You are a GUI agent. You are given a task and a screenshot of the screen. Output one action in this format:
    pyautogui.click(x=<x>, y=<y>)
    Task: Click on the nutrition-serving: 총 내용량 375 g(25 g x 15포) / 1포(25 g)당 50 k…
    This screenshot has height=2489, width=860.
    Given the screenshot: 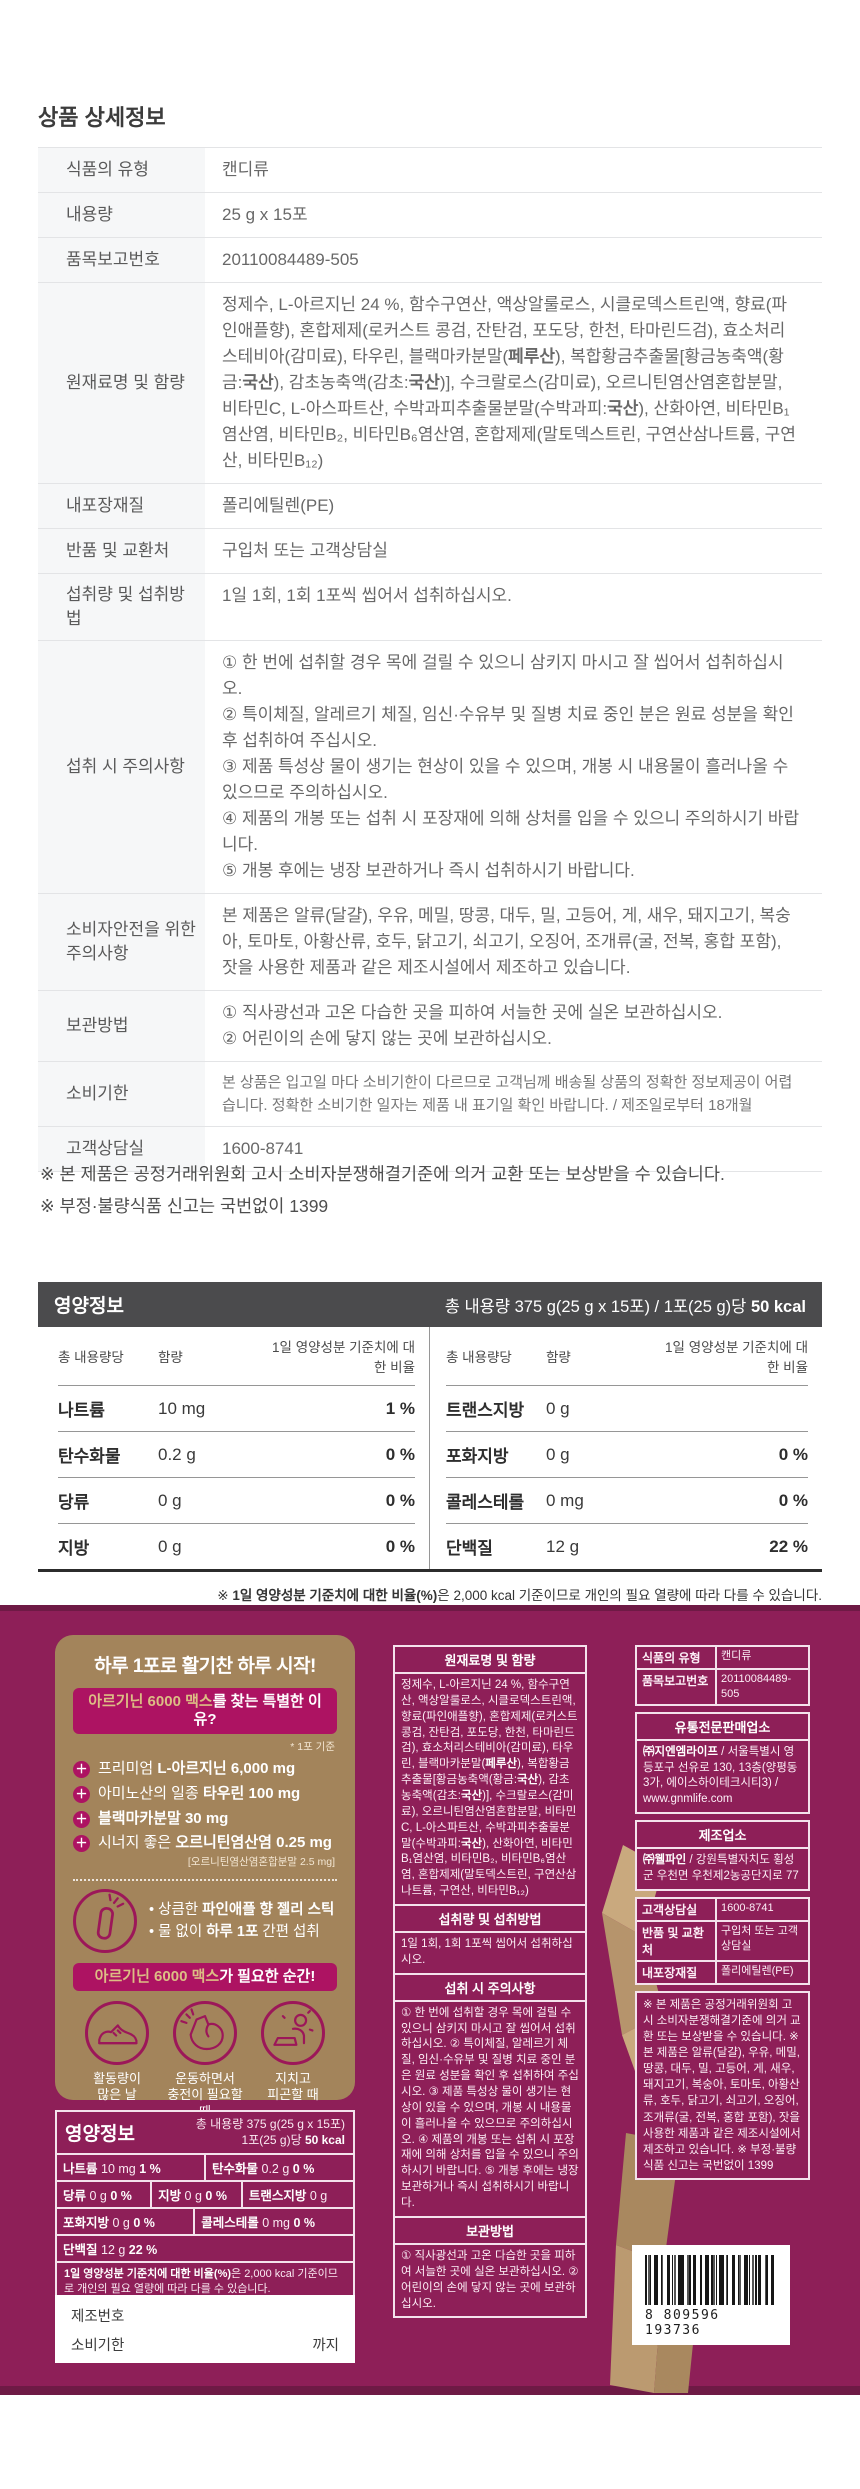 What is the action you would take?
    pyautogui.click(x=625, y=1306)
    